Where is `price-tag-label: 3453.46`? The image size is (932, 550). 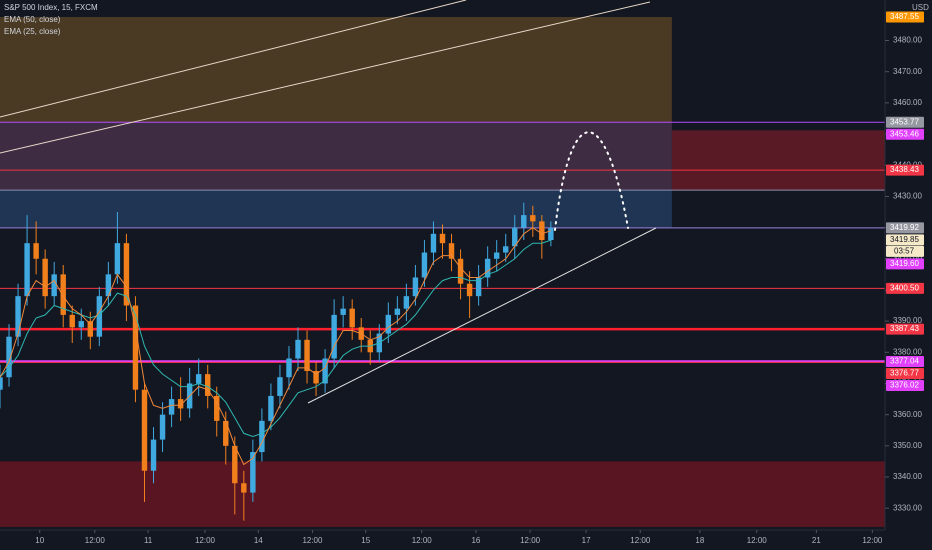
price-tag-label: 3453.46 is located at coordinates (904, 133).